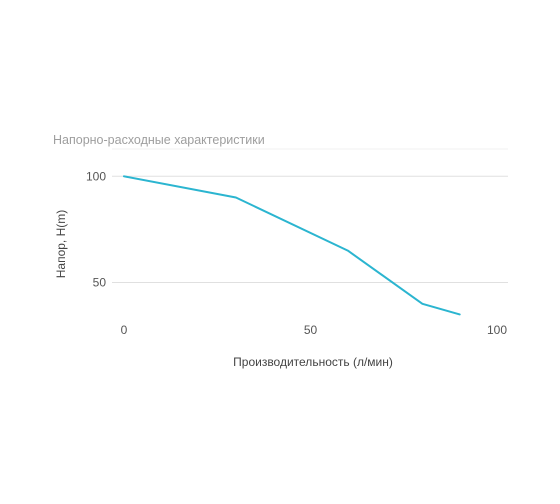 The width and height of the screenshot is (560, 504). Describe the element at coordinates (61, 244) in the screenshot. I see `y-axis-label: Напор, H(m)` at that location.